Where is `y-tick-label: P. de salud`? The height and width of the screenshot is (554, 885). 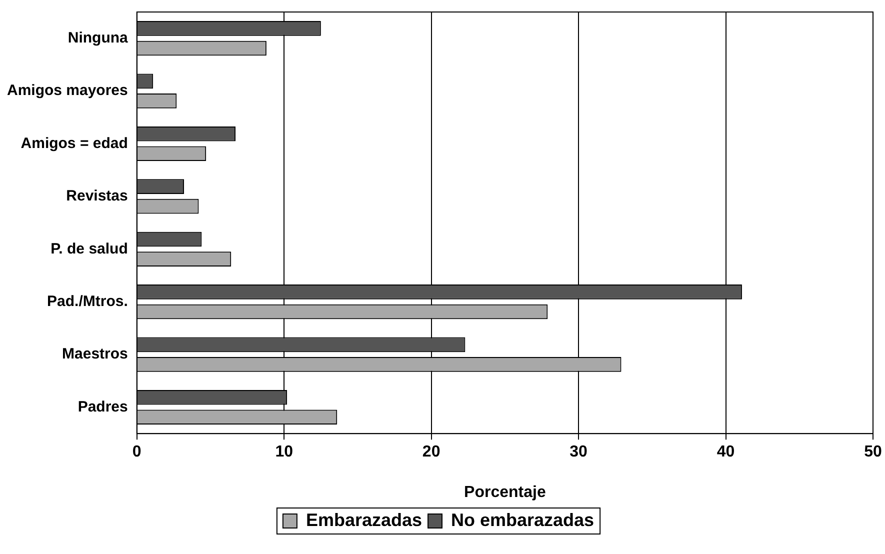 y-tick-label: P. de salud is located at coordinates (89, 249).